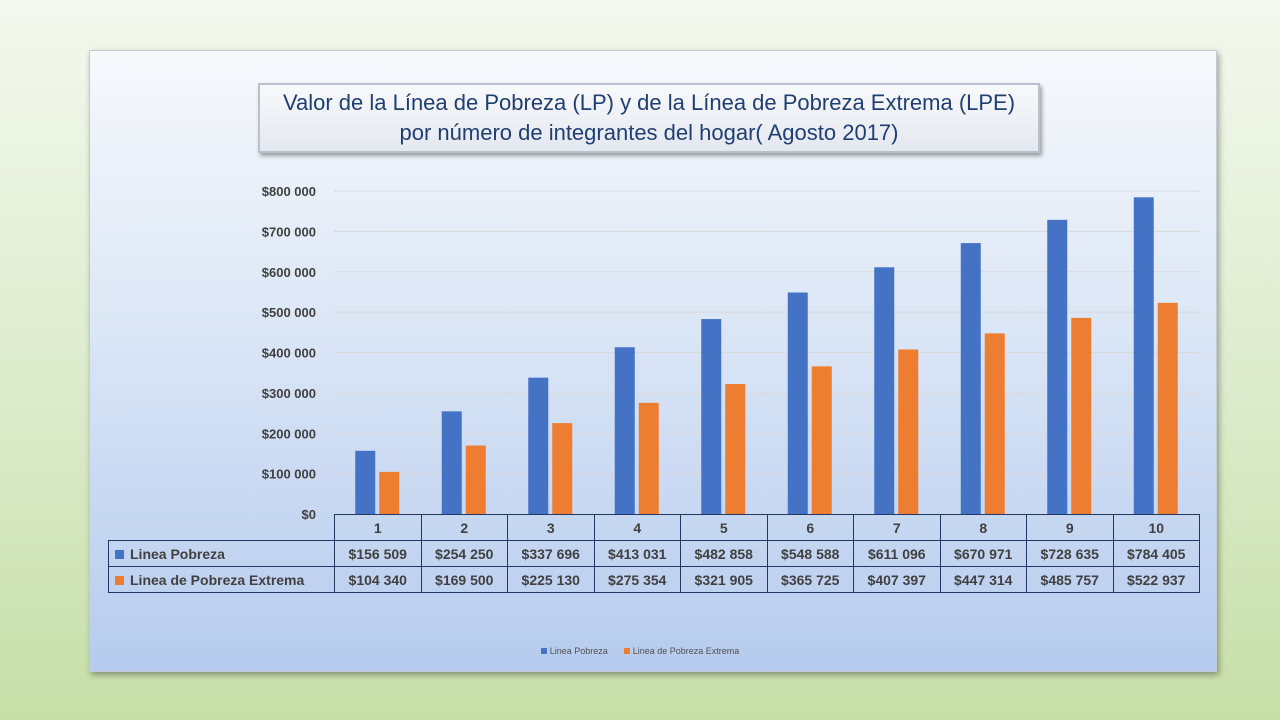  What do you see at coordinates (724, 527) in the screenshot?
I see `category-label: 5` at bounding box center [724, 527].